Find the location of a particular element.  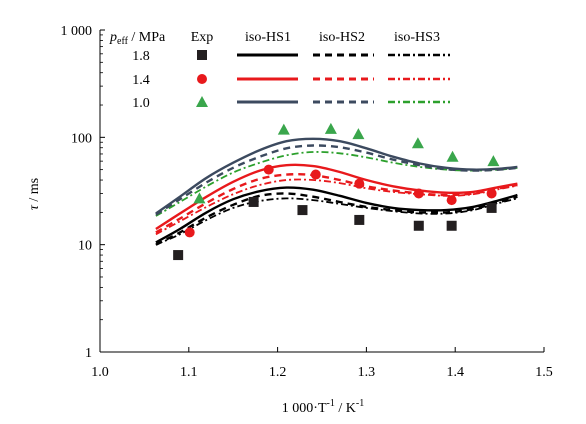

x-tick-label: 1.4 is located at coordinates (455, 372).